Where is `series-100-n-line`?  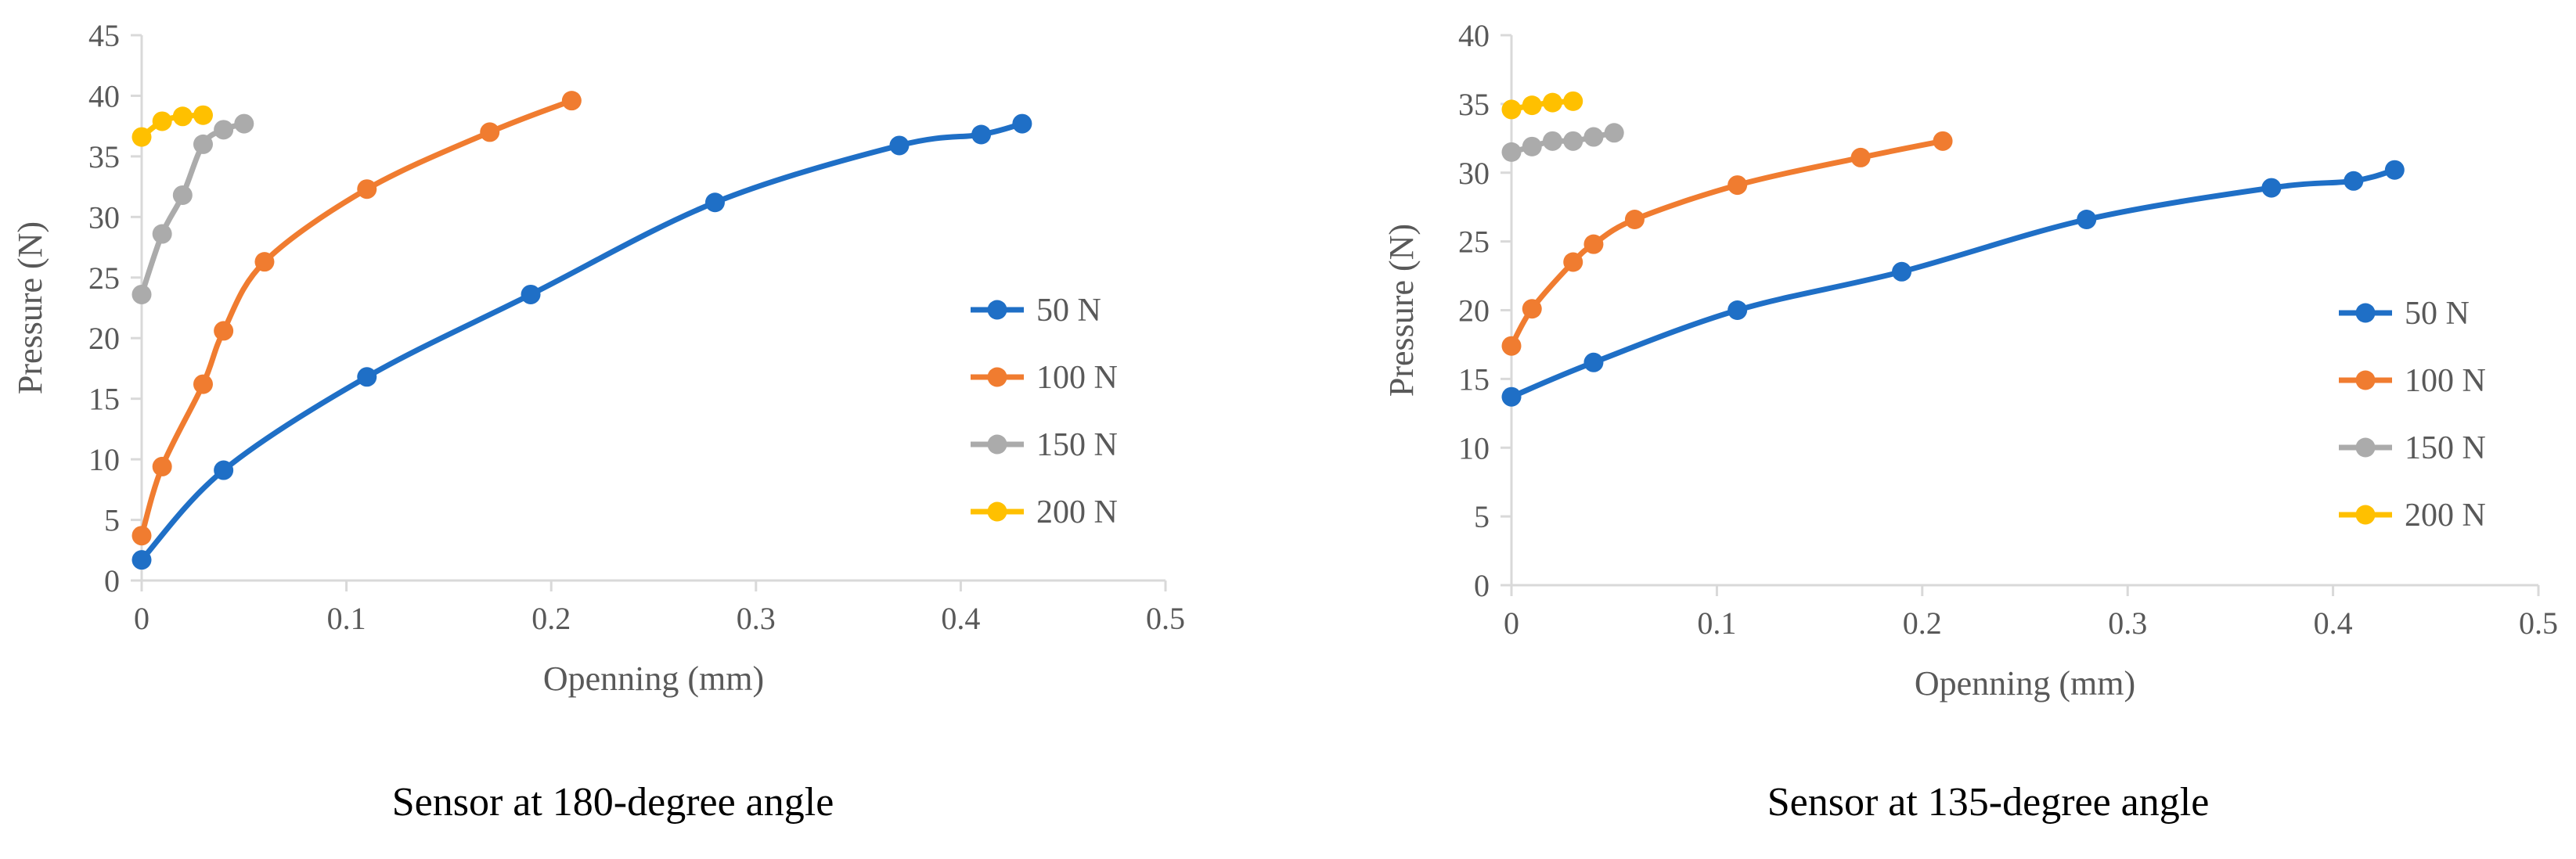
series-100-n-line is located at coordinates (357, 319).